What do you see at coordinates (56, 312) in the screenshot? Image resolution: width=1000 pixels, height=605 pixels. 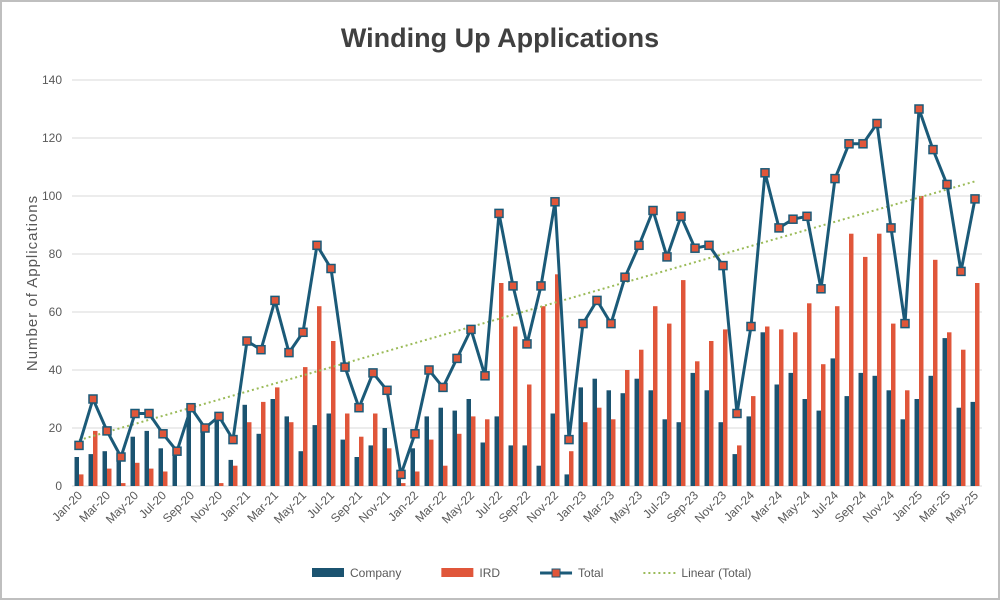 I see `y-tick-label: 60` at bounding box center [56, 312].